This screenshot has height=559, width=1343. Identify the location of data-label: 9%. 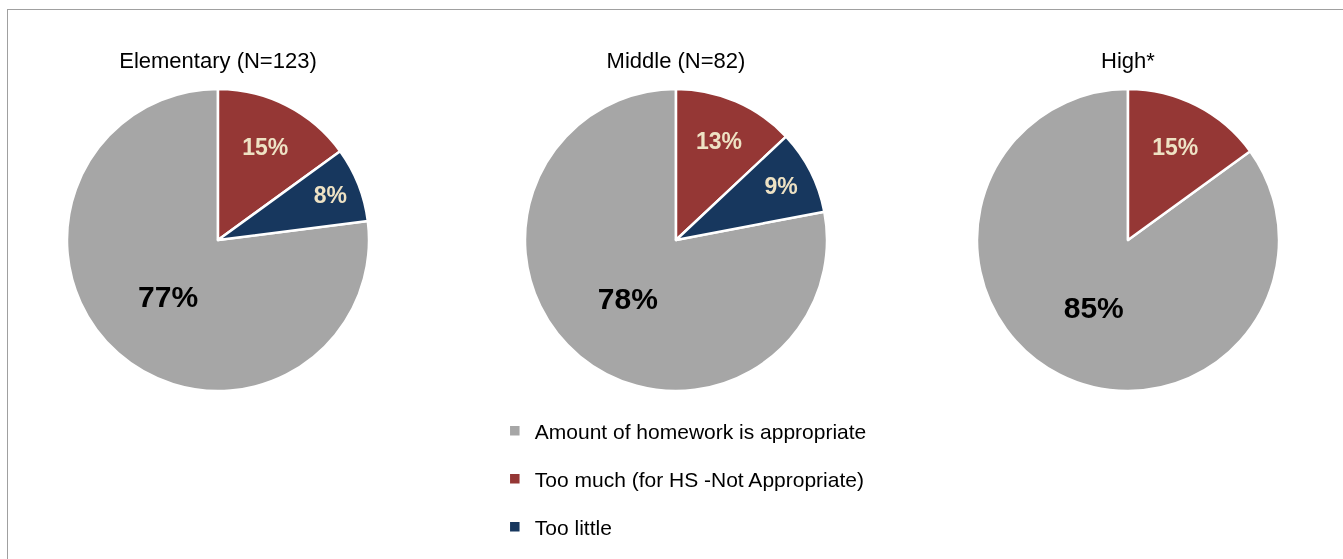
(781, 186).